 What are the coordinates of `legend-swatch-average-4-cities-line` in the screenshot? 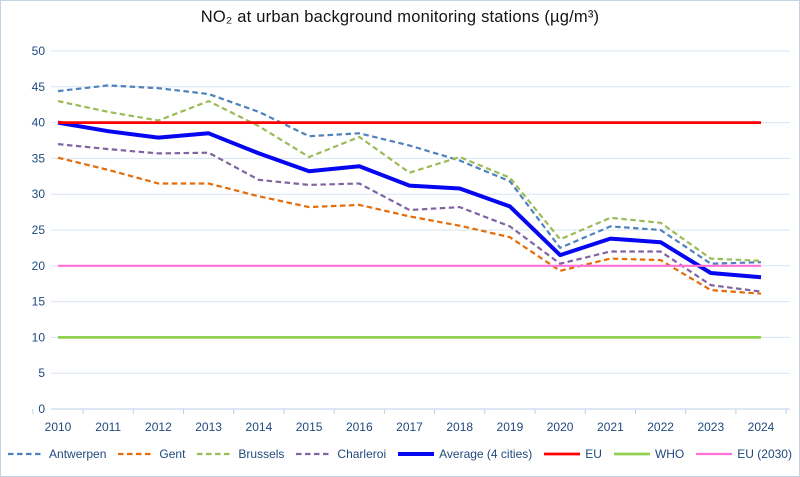 It's located at (416, 454).